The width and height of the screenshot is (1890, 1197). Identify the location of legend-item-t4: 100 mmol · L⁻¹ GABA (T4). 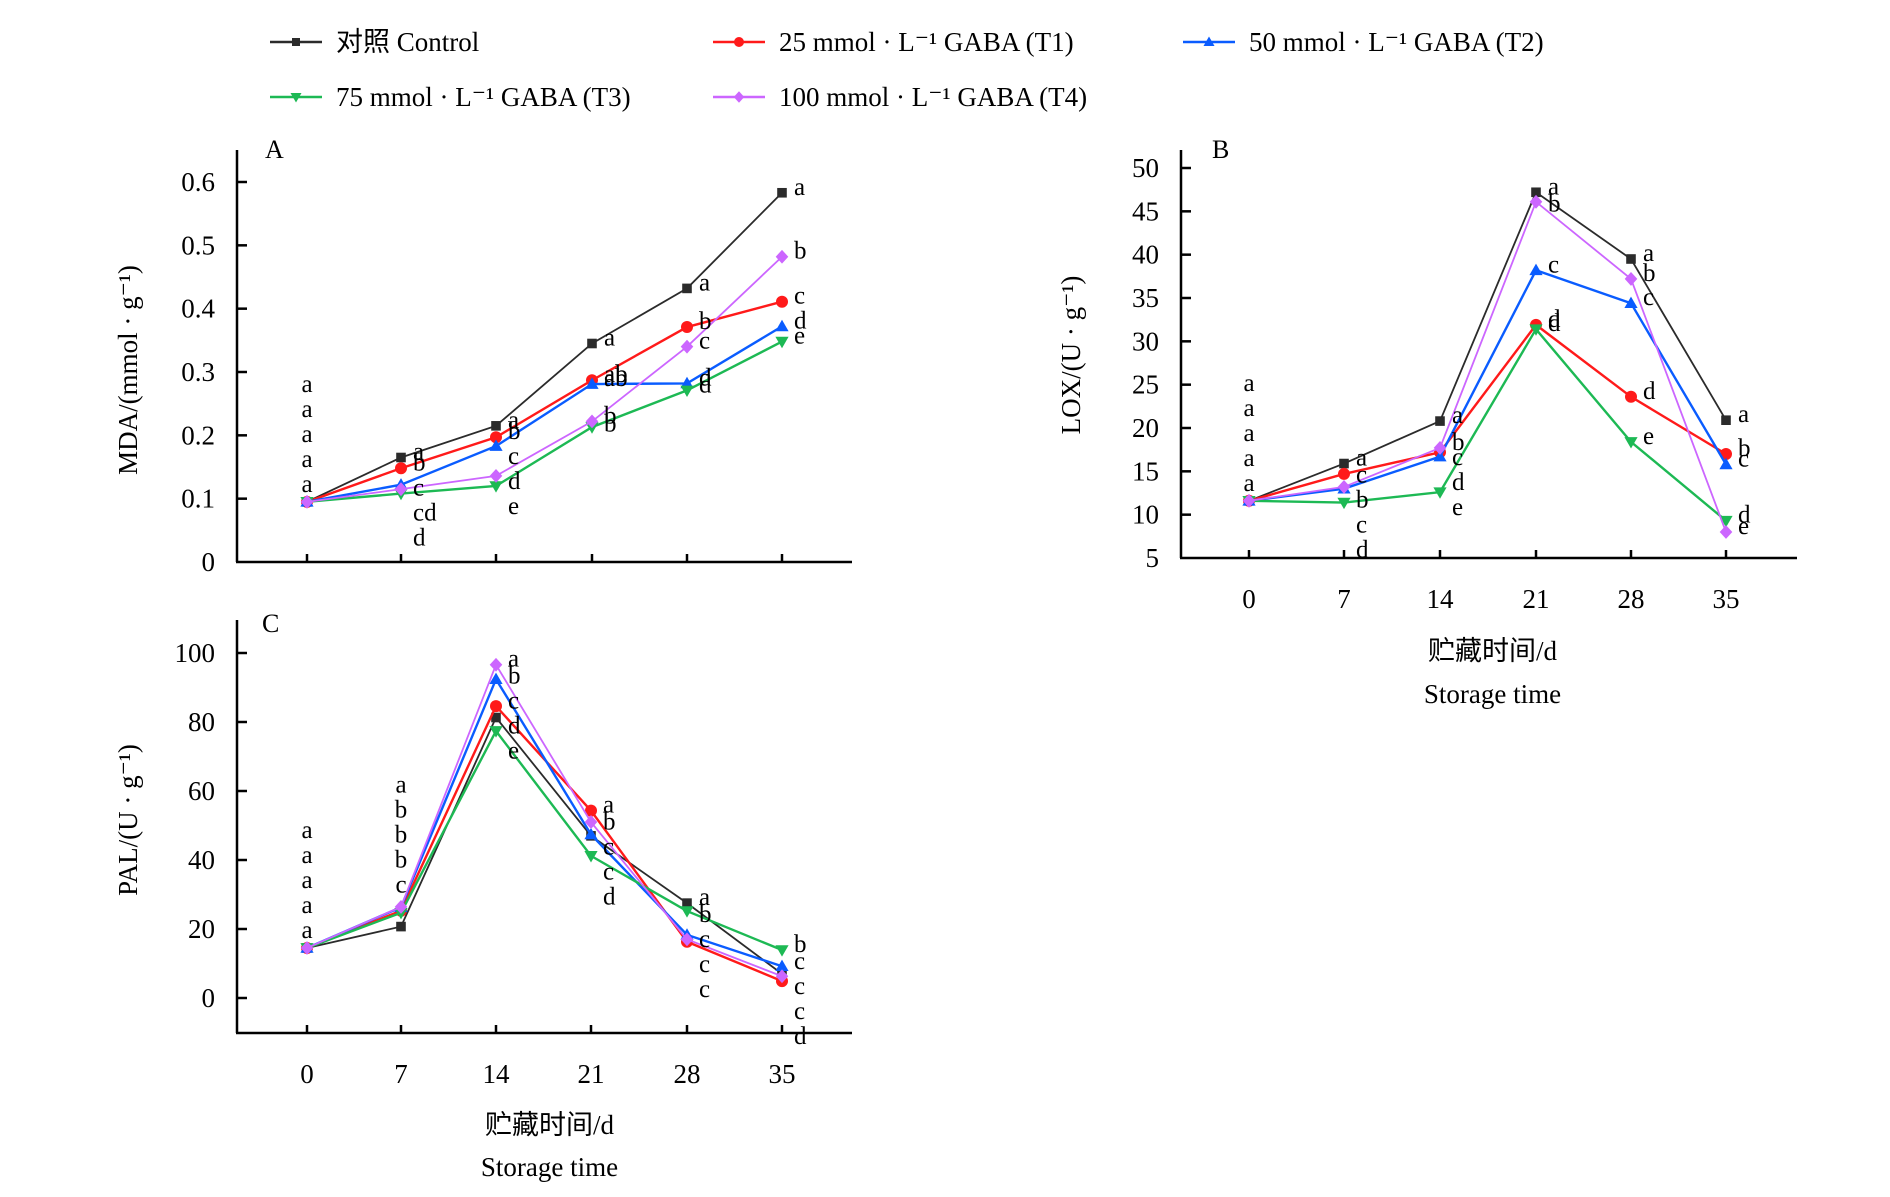
(900, 97).